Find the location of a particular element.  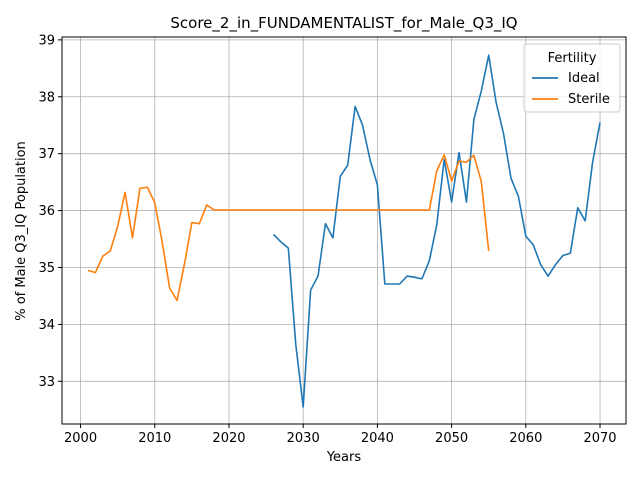

x-tick-label: 2020 is located at coordinates (228, 438).